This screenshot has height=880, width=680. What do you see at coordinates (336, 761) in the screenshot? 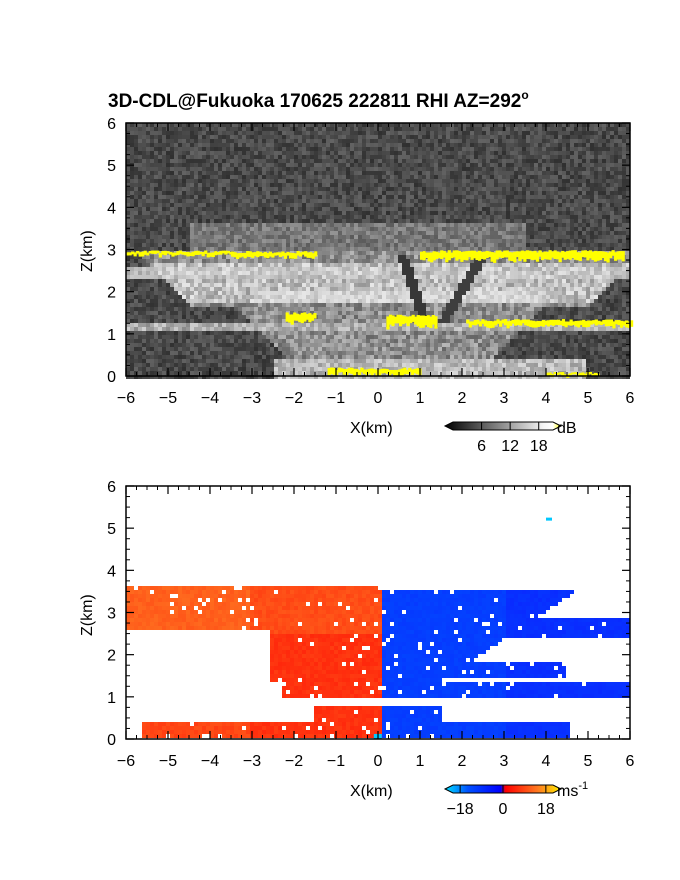
I see `x-tick-label: −1` at bounding box center [336, 761].